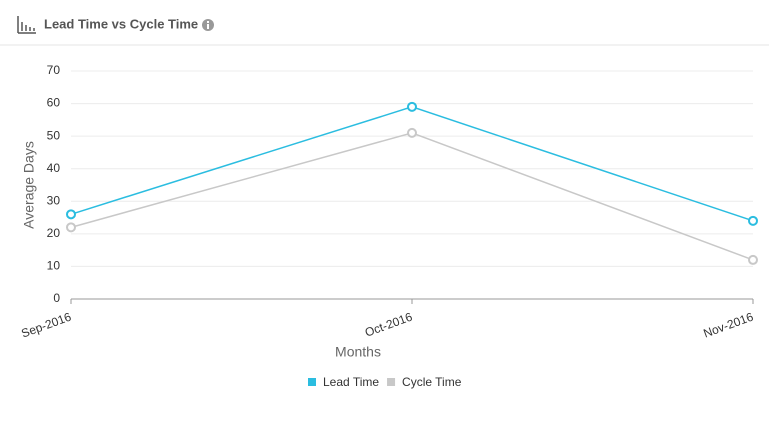  Describe the element at coordinates (26, 25) in the screenshot. I see `chart-icon` at that location.